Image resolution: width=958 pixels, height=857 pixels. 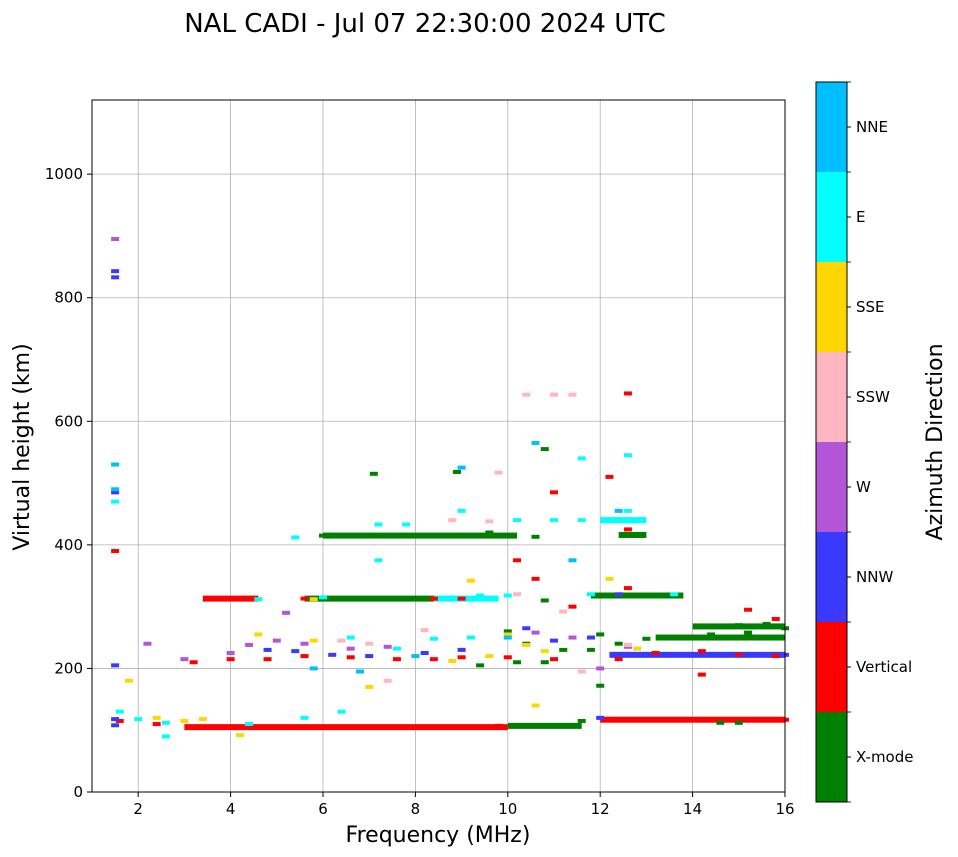 I want to click on x-tick-label: 4, so click(x=231, y=809).